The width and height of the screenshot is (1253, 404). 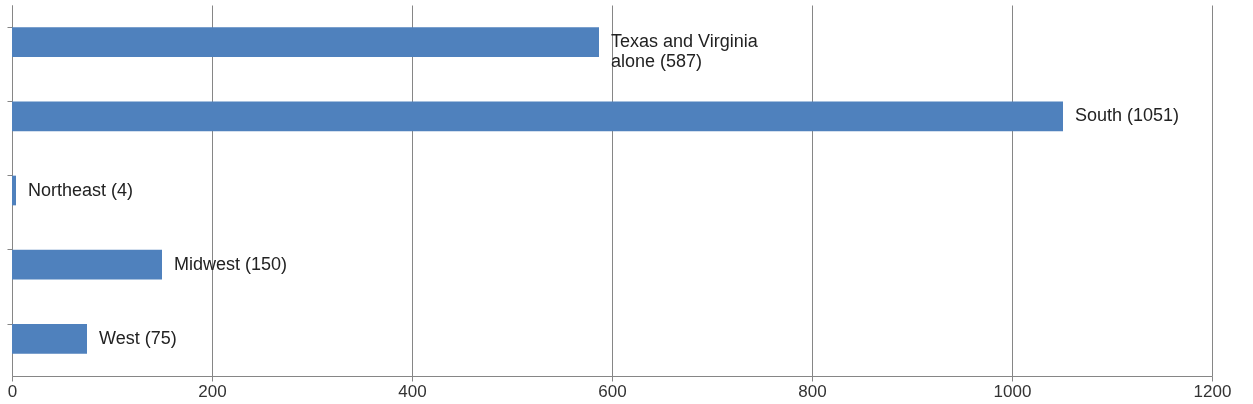 What do you see at coordinates (81, 189) in the screenshot?
I see `data-label: Northeast (4)` at bounding box center [81, 189].